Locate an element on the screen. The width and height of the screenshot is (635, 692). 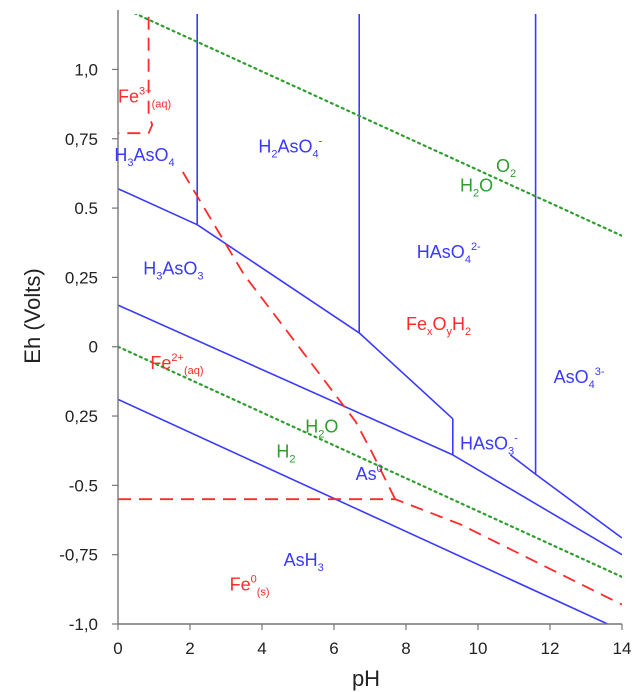
y-tick-label: 0,75 is located at coordinates (81, 139).